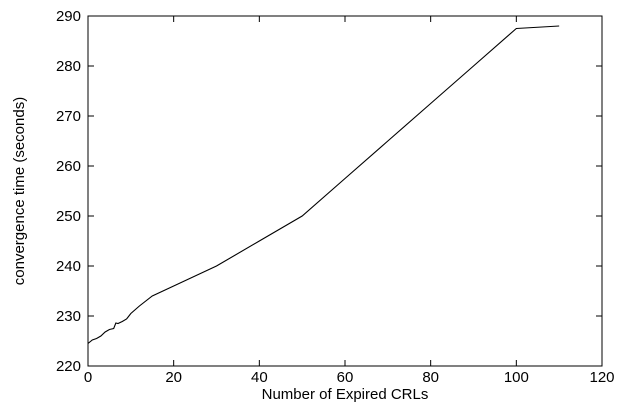 The height and width of the screenshot is (404, 627). Describe the element at coordinates (430, 377) in the screenshot. I see `x-tick-label: 80` at that location.